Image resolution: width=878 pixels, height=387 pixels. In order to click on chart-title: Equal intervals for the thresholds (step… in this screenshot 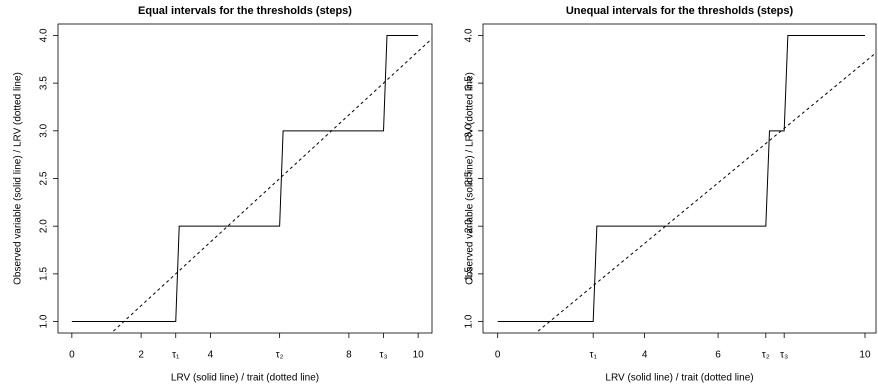, I will do `click(245, 11)`.